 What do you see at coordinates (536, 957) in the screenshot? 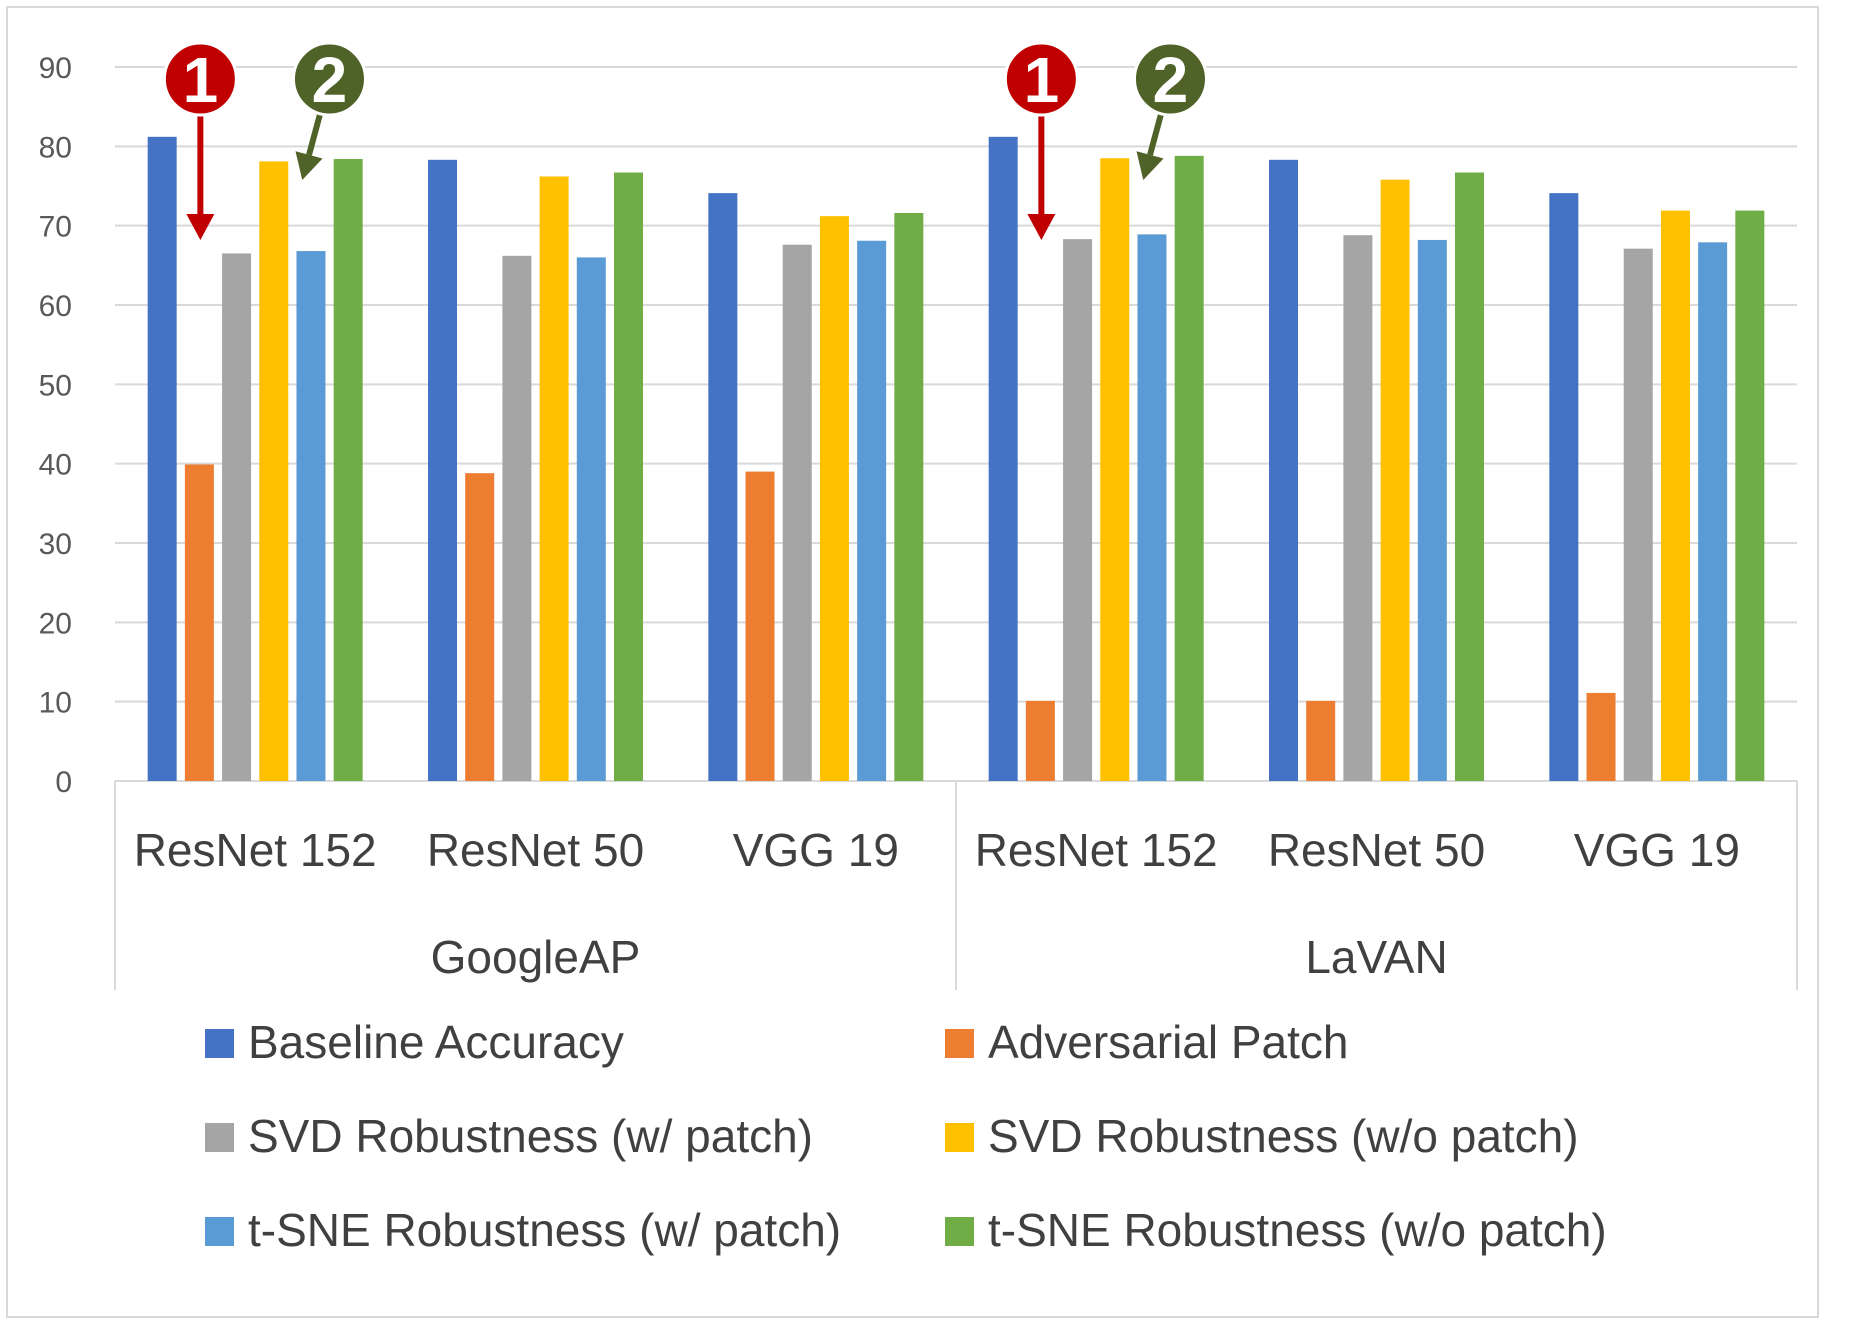
I see `x-group-label: GoogleAP` at bounding box center [536, 957].